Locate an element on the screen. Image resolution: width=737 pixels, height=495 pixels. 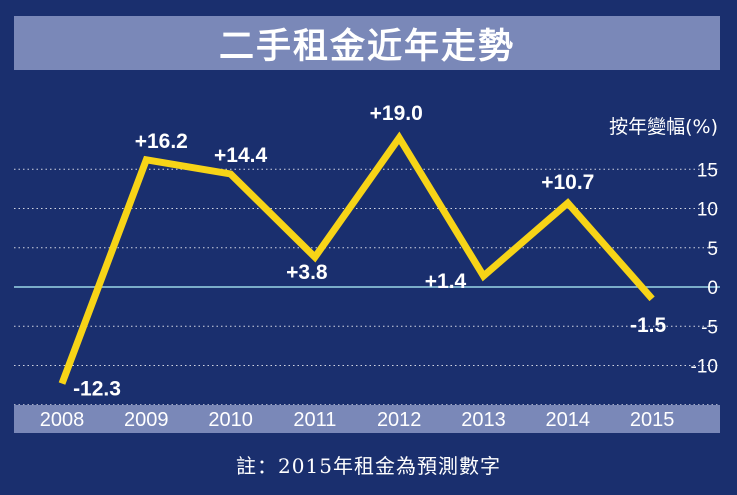
y-tick-labels: 15 10 5 0 -5 -10 is located at coordinates (704, 268).